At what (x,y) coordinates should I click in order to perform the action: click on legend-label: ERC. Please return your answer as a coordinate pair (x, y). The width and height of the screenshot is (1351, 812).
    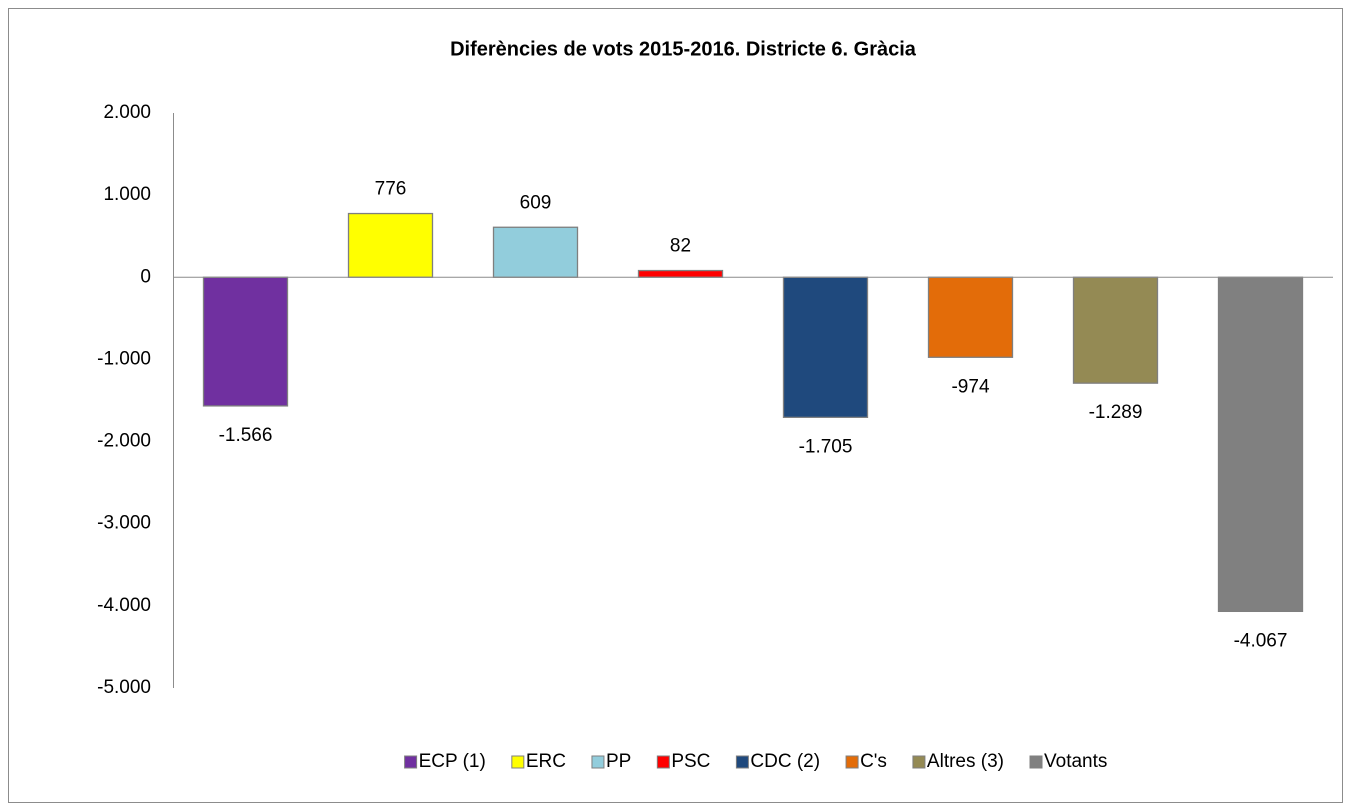
    Looking at the image, I should click on (546, 761).